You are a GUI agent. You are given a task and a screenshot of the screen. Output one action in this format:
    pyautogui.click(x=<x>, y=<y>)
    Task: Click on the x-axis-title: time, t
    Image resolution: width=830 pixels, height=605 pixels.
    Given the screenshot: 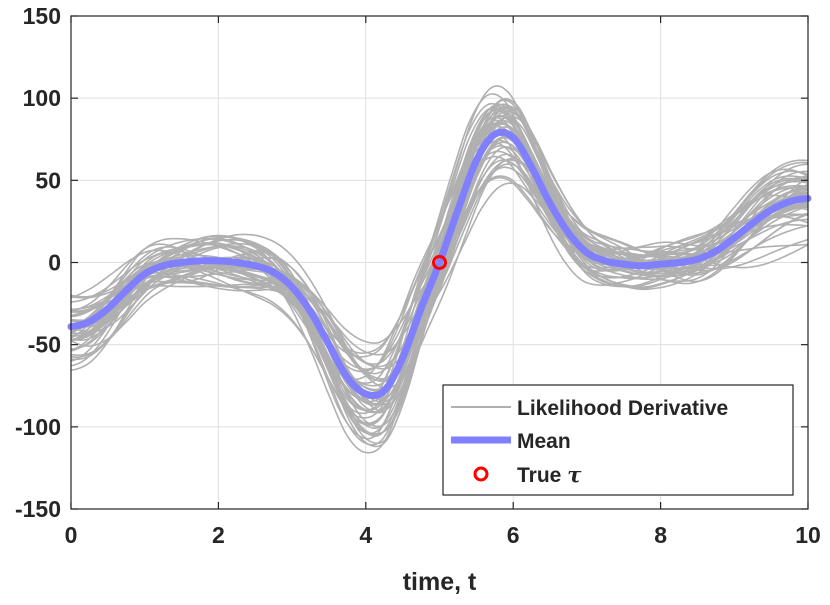 What is the action you would take?
    pyautogui.click(x=440, y=582)
    